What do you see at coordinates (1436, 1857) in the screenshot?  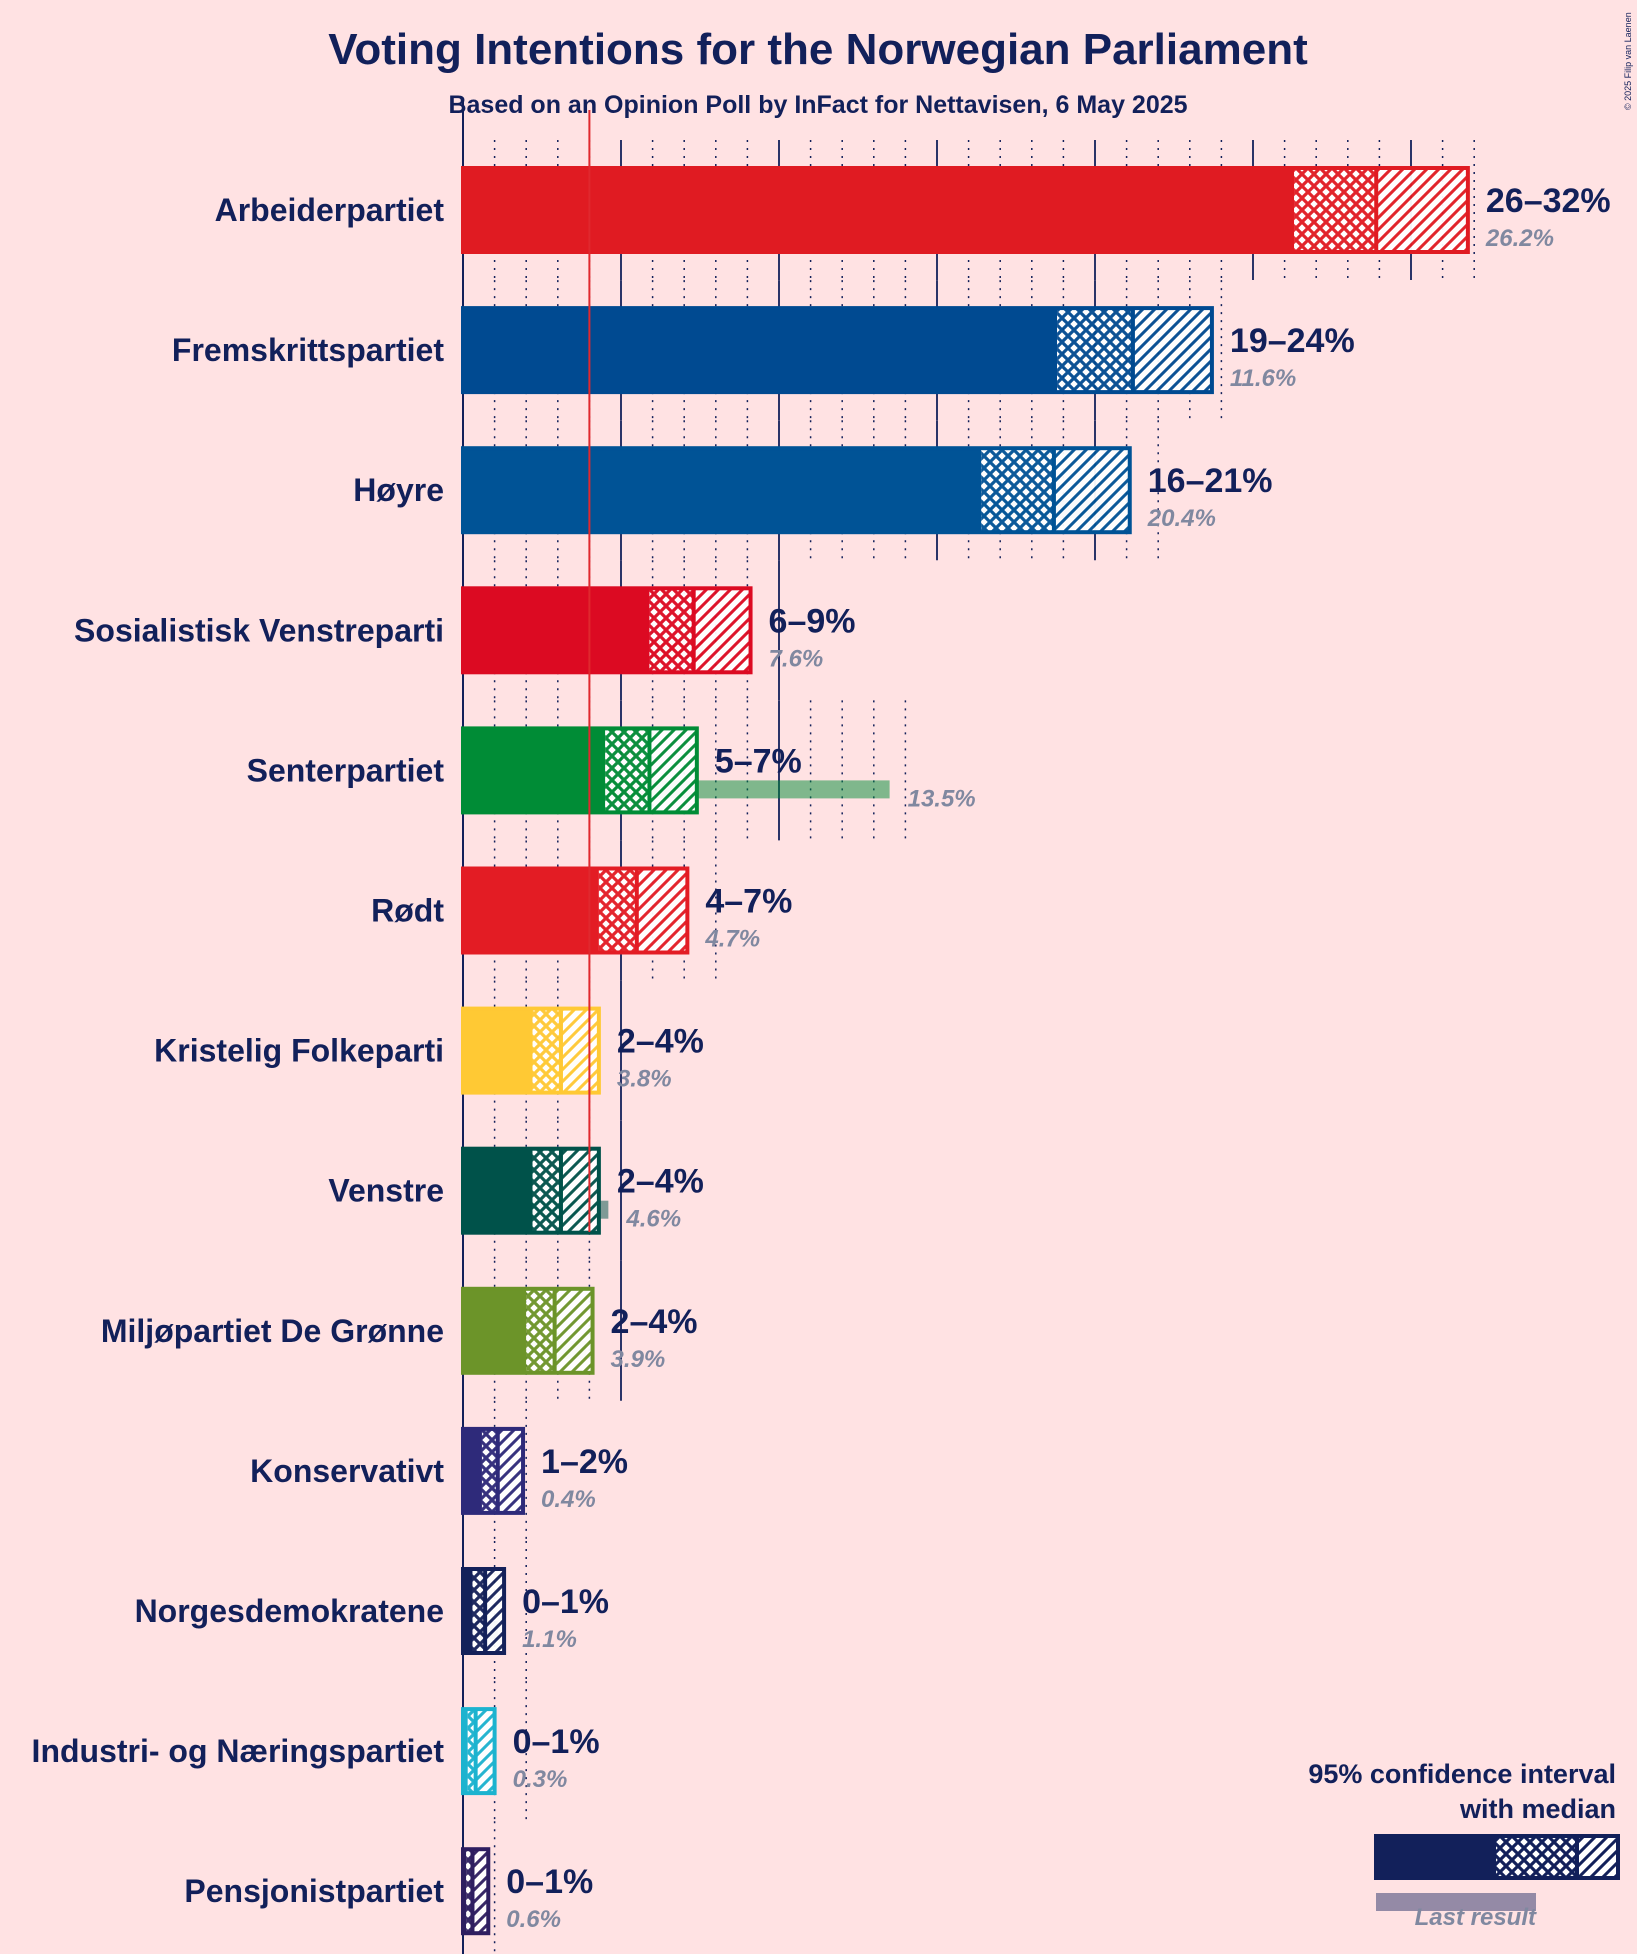 I see `legend-ci-solid` at bounding box center [1436, 1857].